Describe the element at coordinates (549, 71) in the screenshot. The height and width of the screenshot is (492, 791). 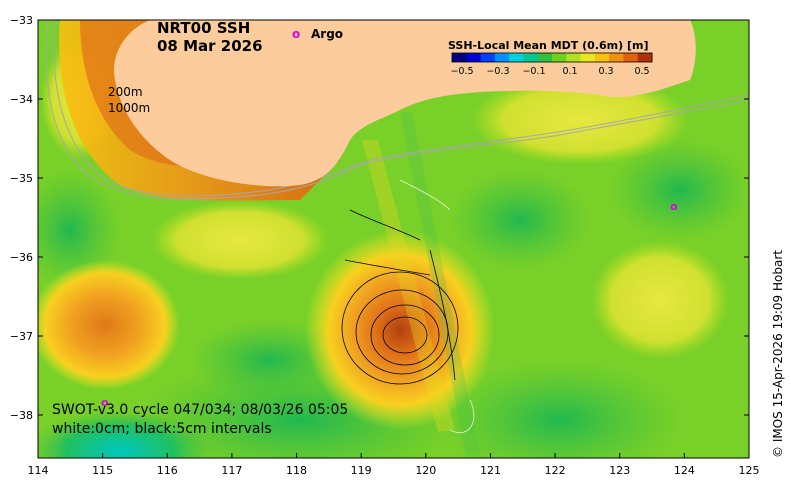
I see `colorbar-ticks: −0.5 −0.3 −0.1 0.1 0.3 0.5` at that location.